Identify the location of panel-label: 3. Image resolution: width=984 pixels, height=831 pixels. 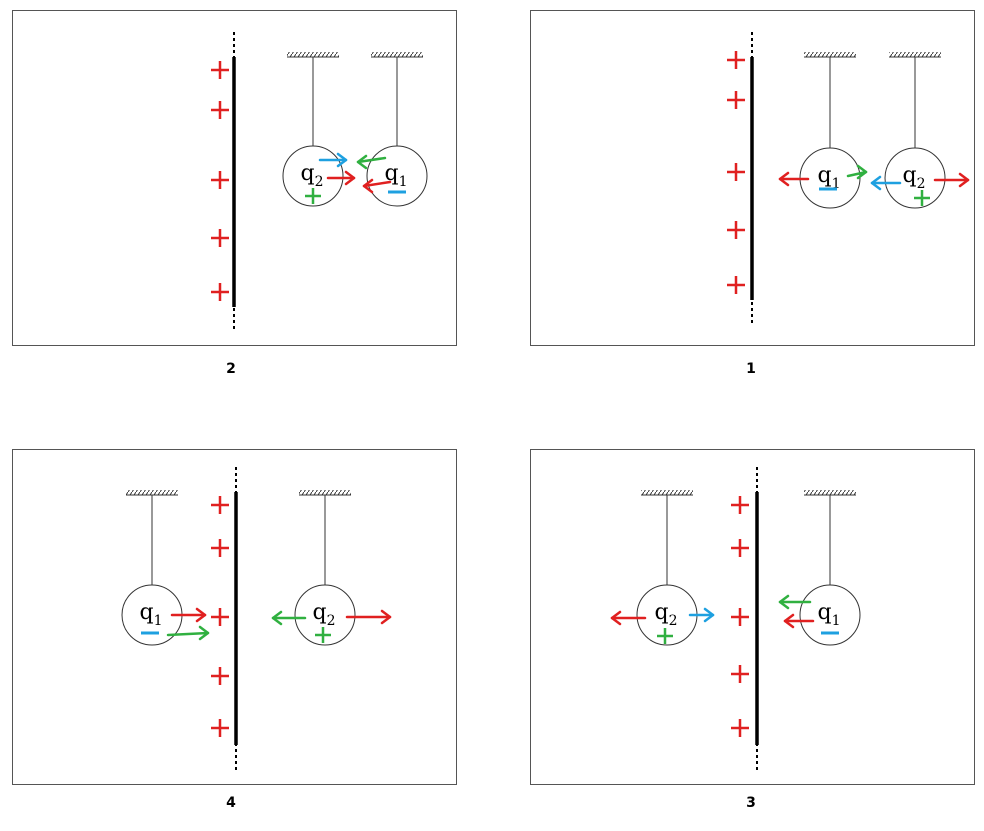
(751, 803).